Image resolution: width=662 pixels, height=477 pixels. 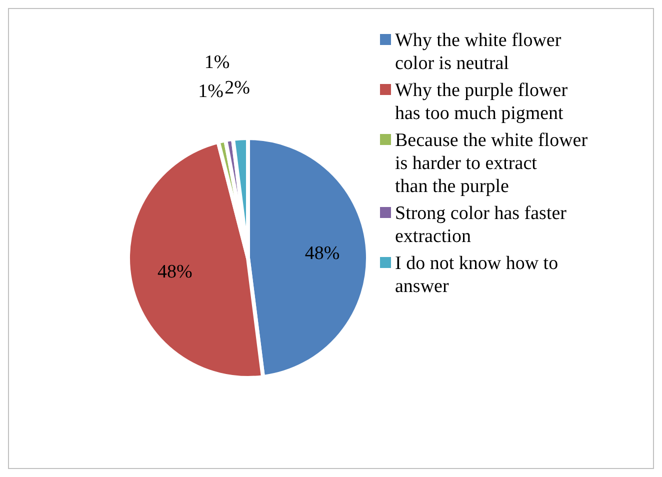 I want to click on legend-label: I do not know how to answer, so click(x=476, y=274).